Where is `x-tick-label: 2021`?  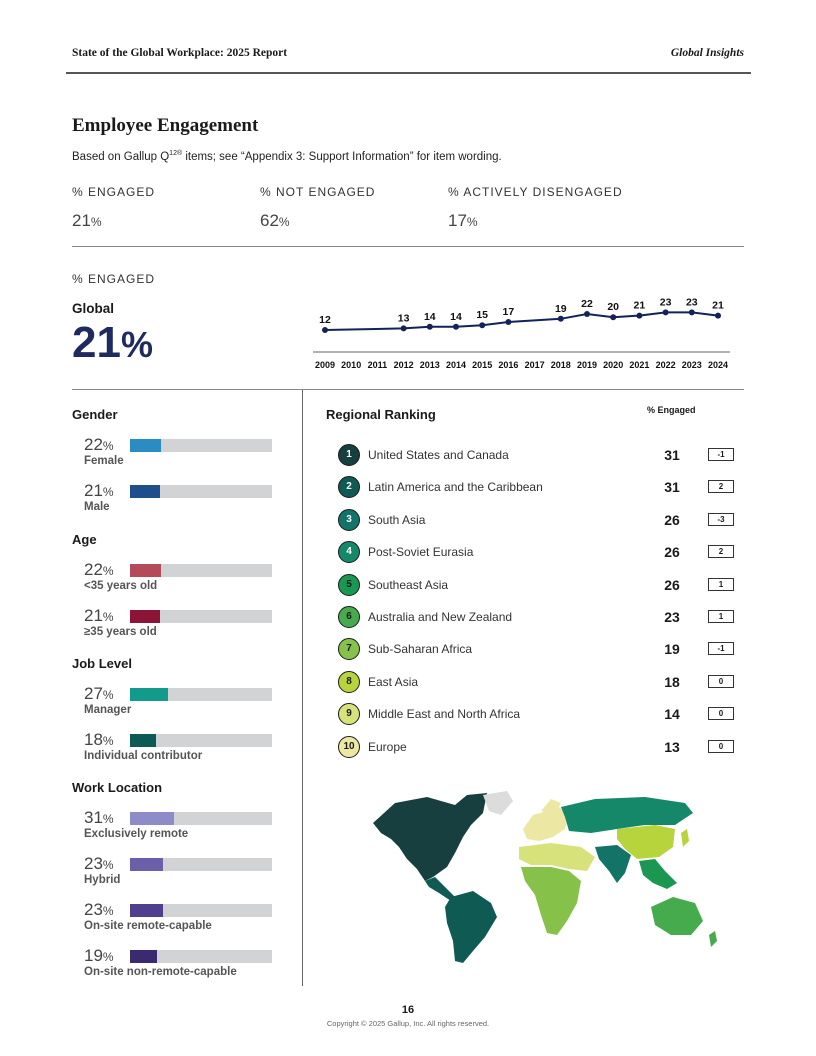
x-tick-label: 2021 is located at coordinates (639, 365).